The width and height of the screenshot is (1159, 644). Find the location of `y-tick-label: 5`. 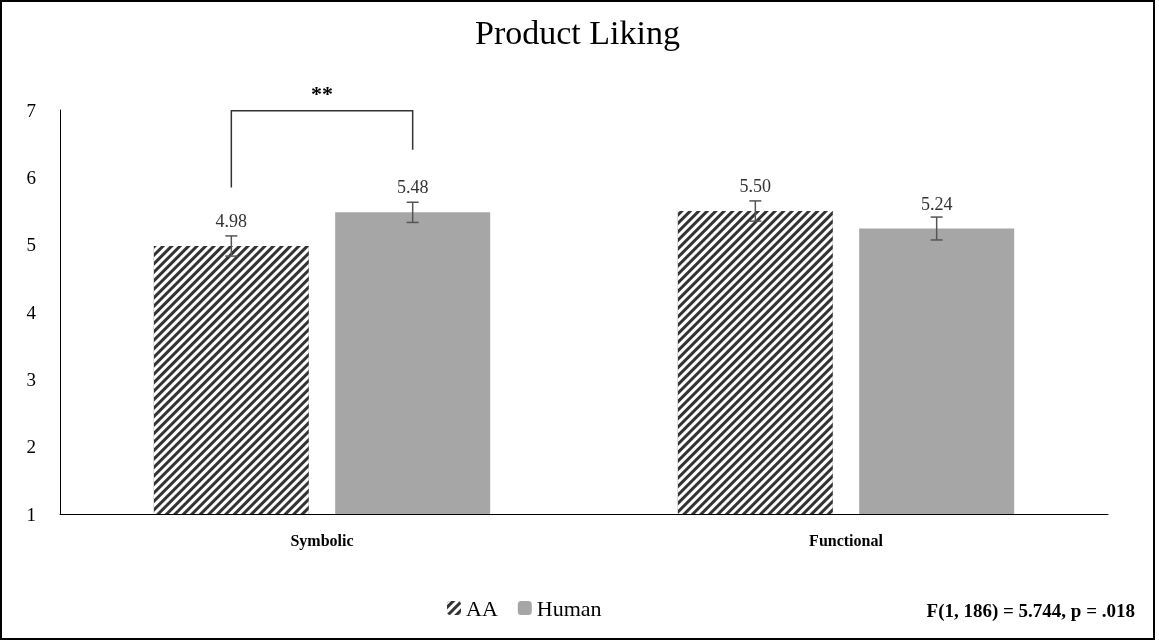

y-tick-label: 5 is located at coordinates (31, 245).